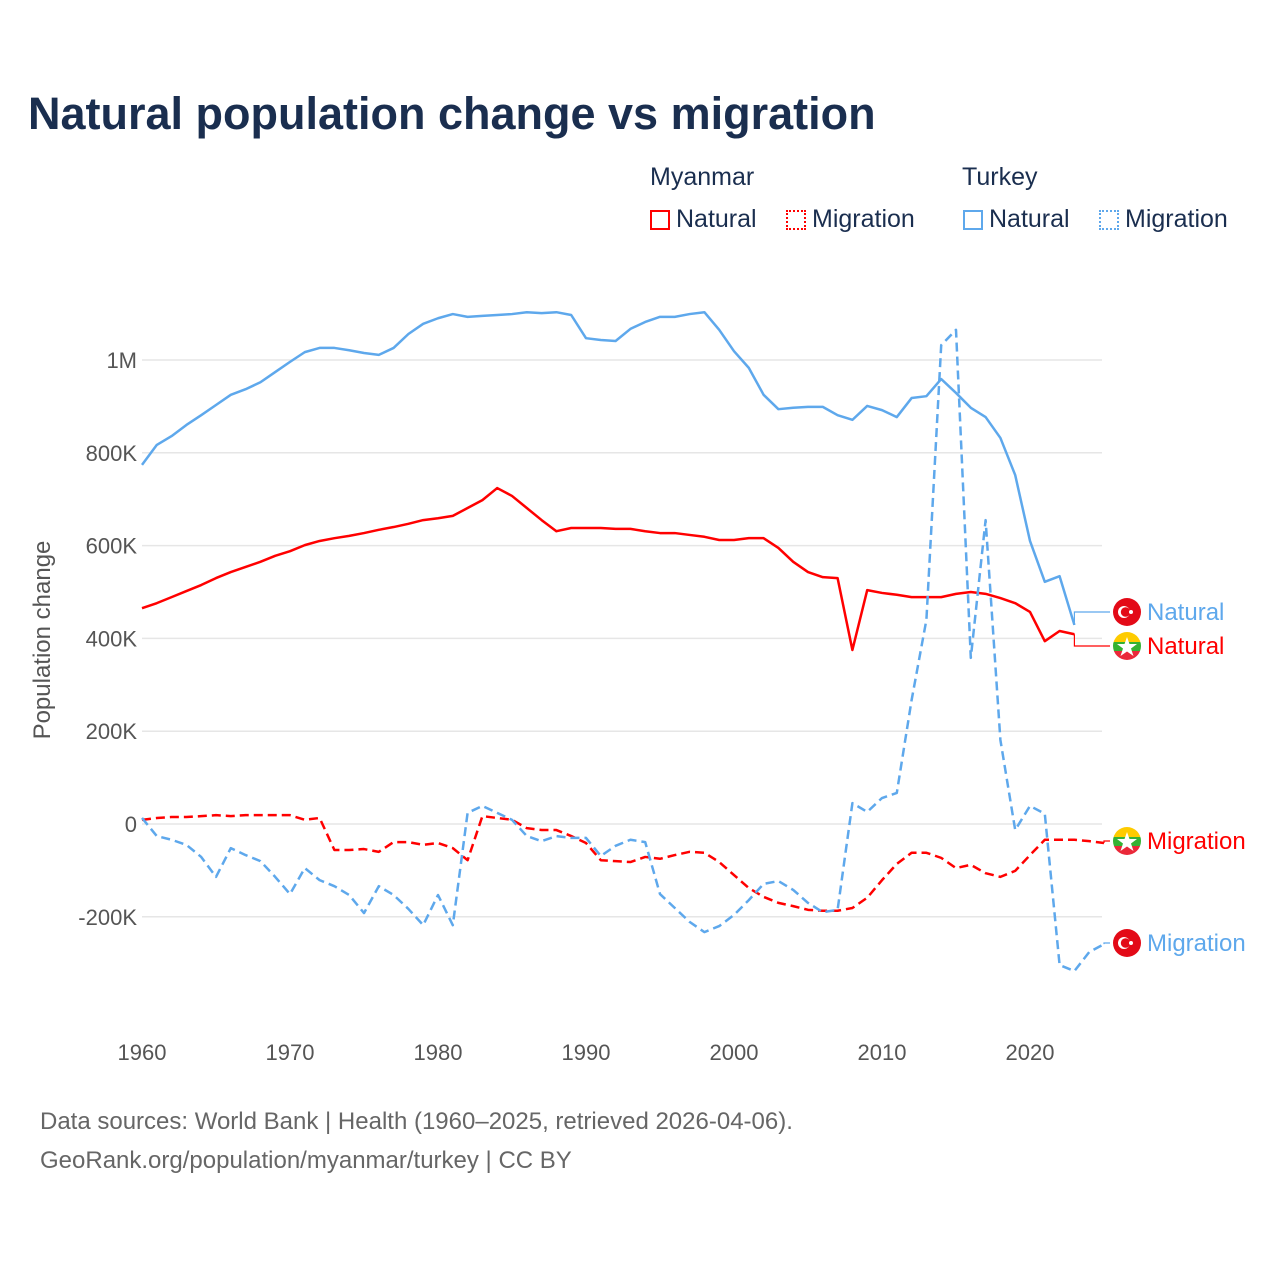  I want to click on legend-myanmar-migration: Migration, so click(850, 219).